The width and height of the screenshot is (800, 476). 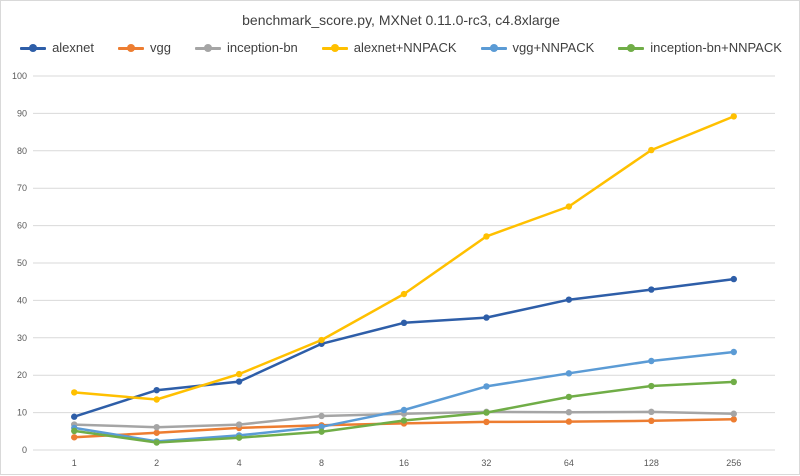 What do you see at coordinates (405, 47) in the screenshot?
I see `legend-label-alexnet-nnpack: alexnet+NNPACK` at bounding box center [405, 47].